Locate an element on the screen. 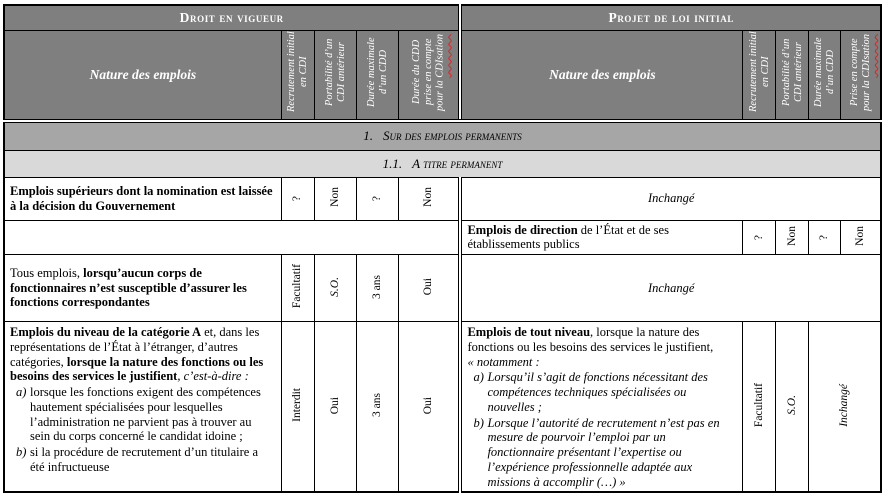  col-header-right-recrutement: Recrutement initial en CDI is located at coordinates (759, 76).